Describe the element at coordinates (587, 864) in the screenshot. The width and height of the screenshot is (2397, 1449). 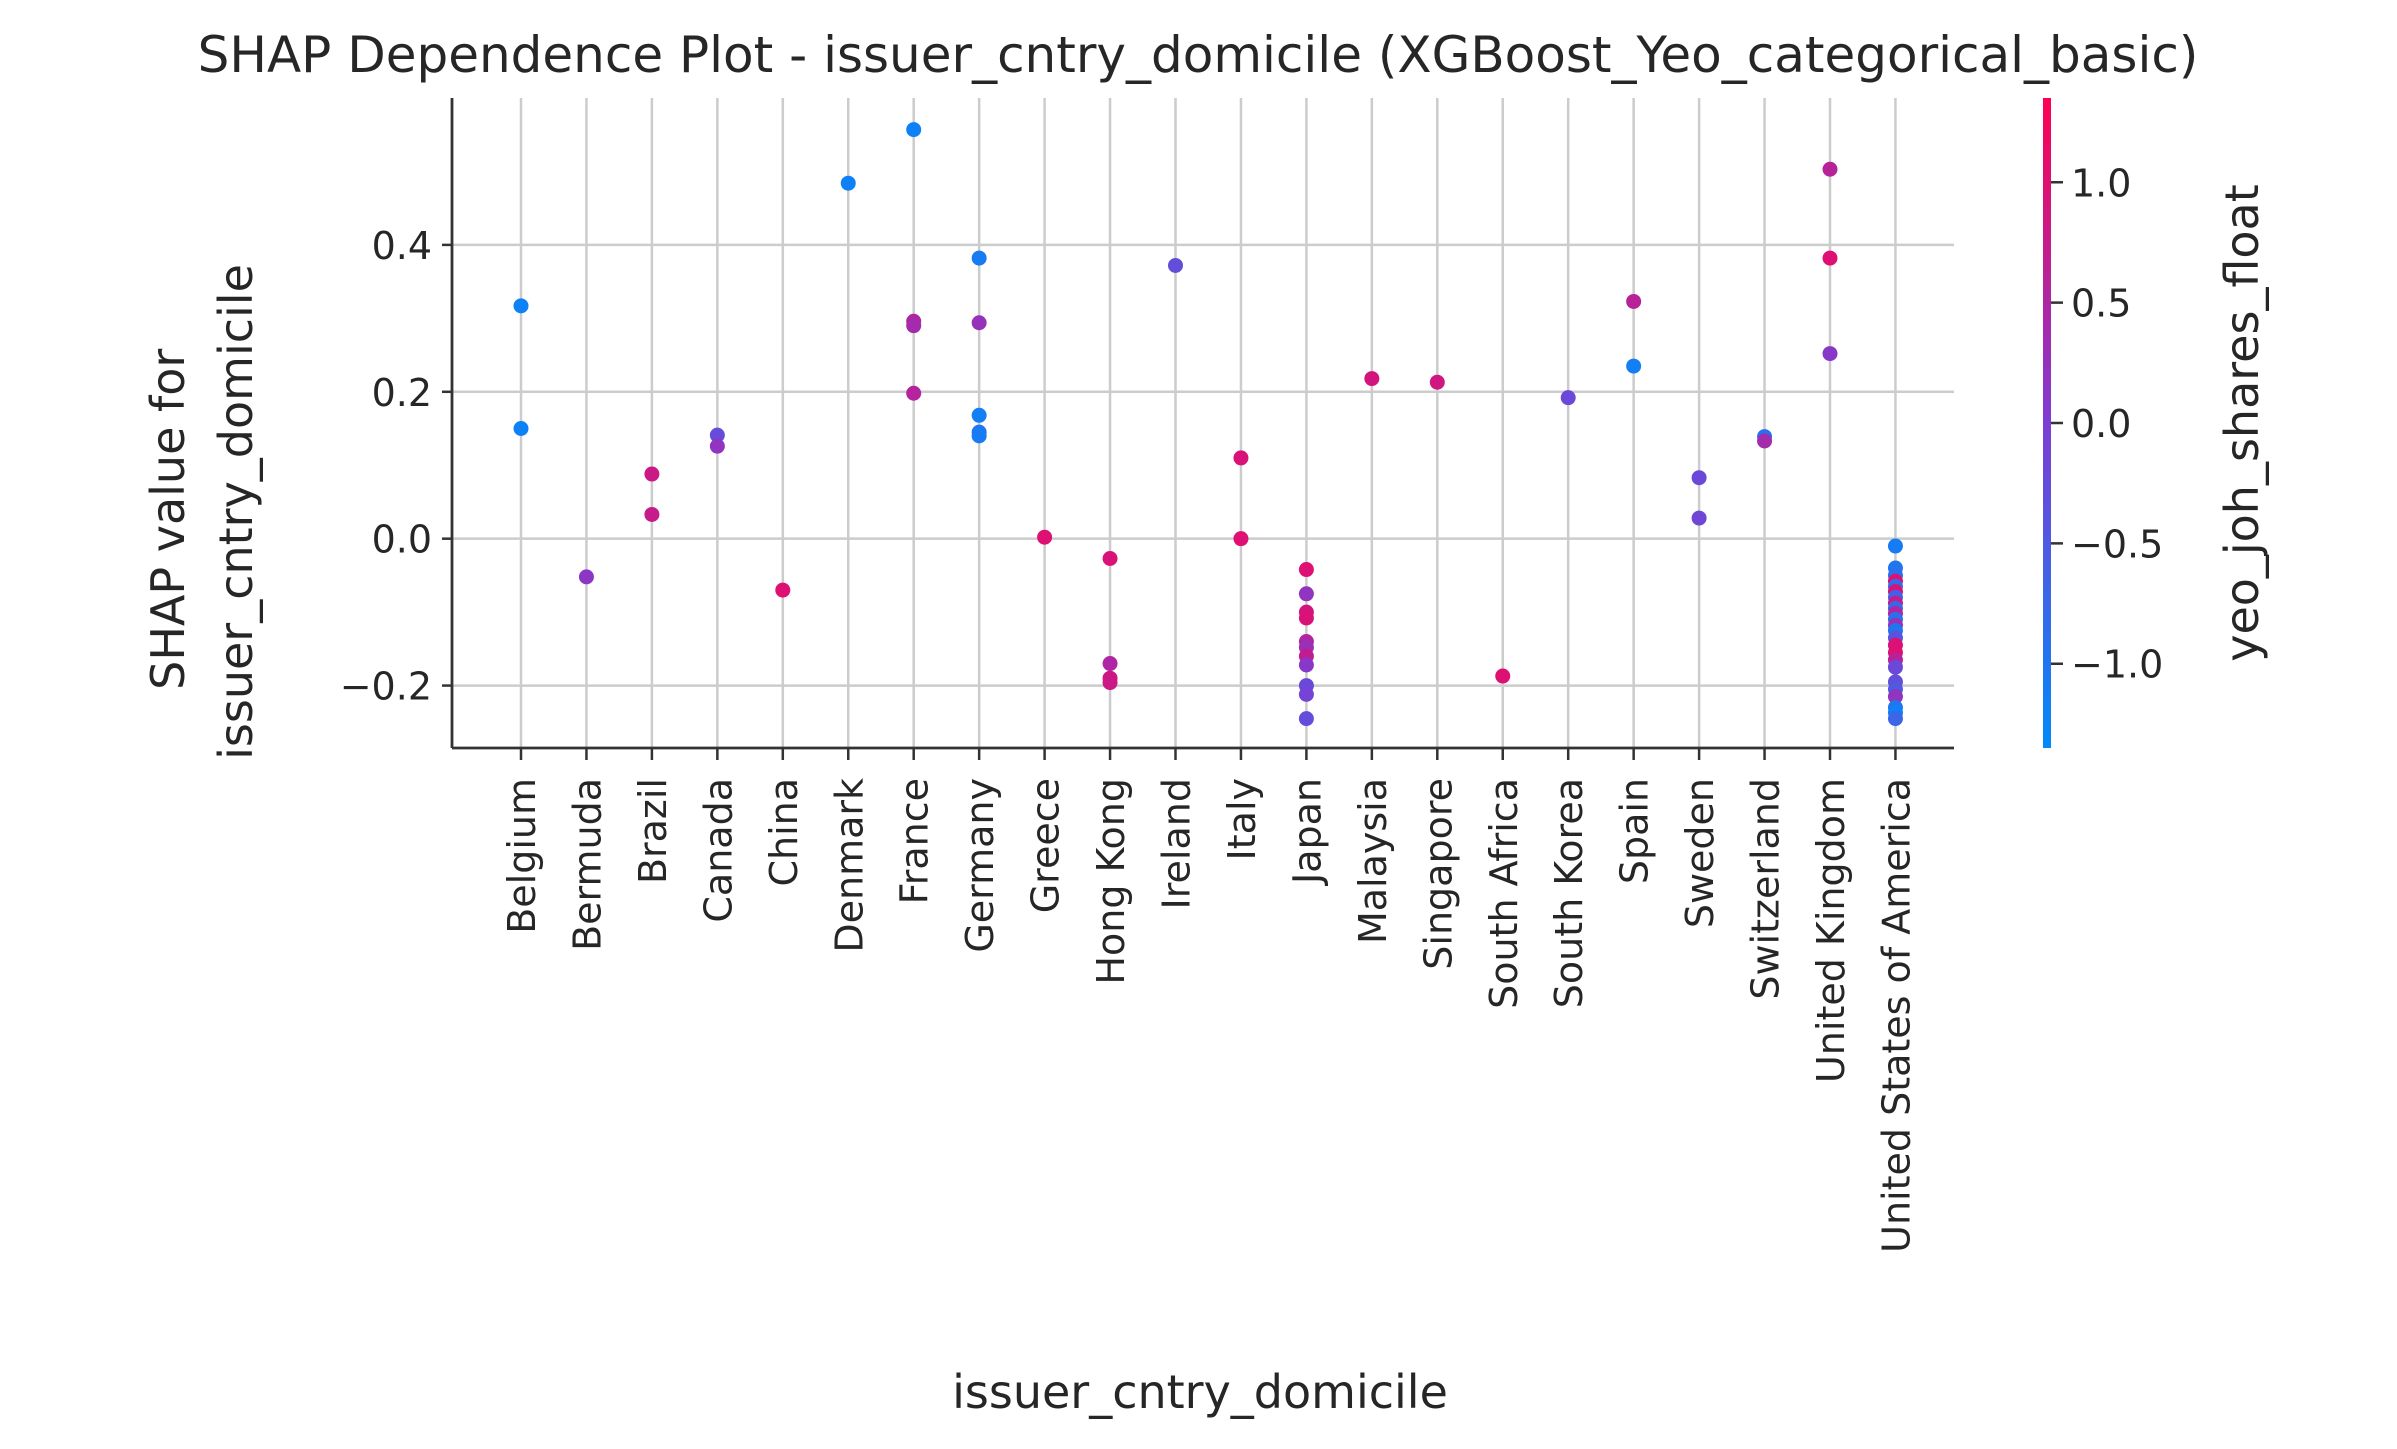
I see `x-tick-label: Bermuda` at that location.